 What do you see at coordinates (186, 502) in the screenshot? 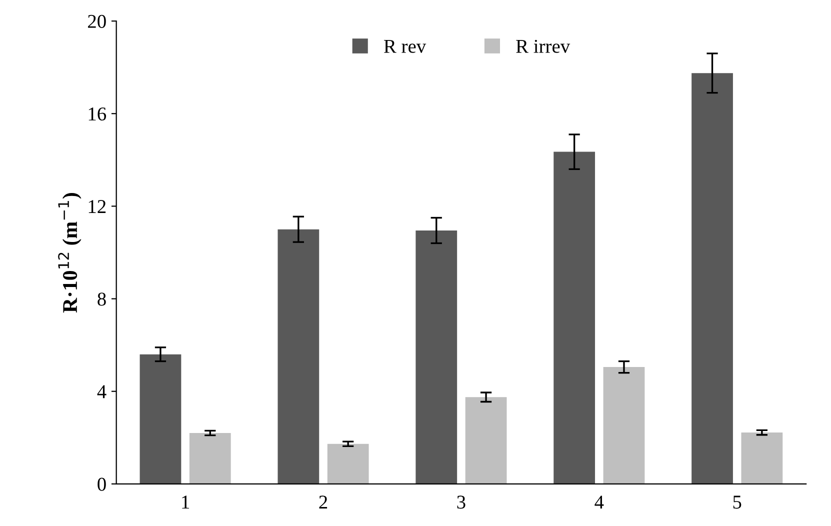
I see `x-tick-label: 1` at bounding box center [186, 502].